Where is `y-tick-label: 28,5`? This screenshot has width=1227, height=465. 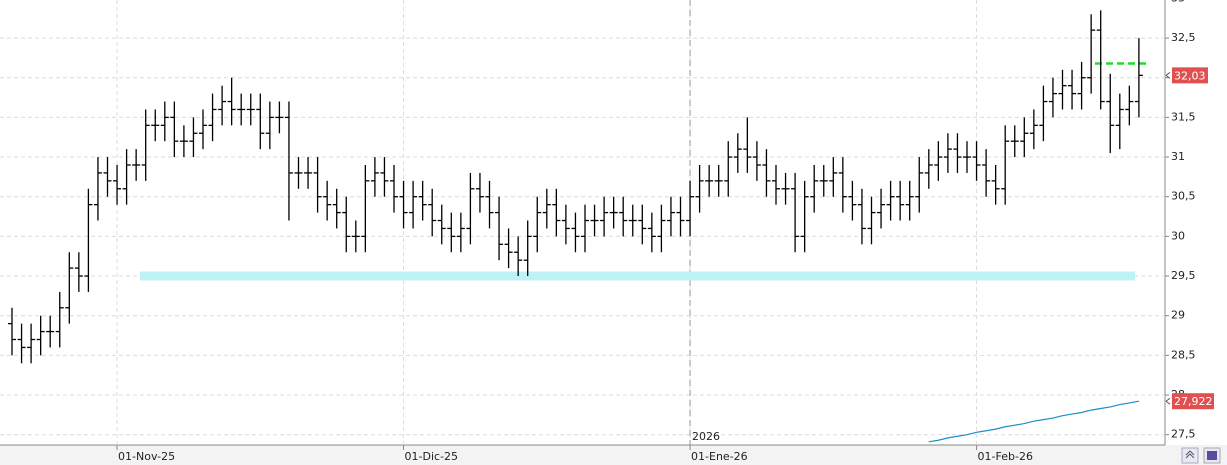
y-tick-label: 28,5 is located at coordinates (1183, 354).